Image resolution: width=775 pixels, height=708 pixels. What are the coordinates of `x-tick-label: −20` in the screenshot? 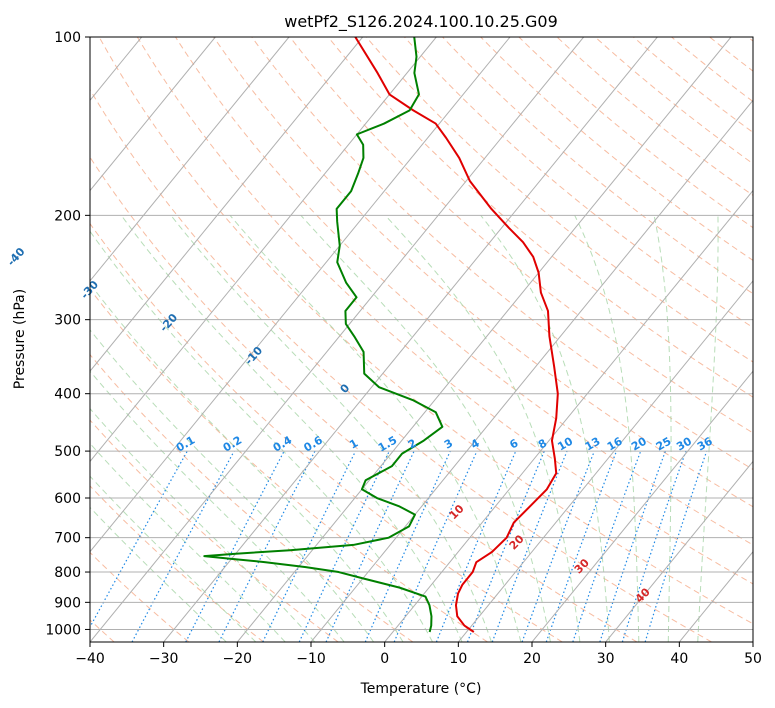 It's located at (238, 659).